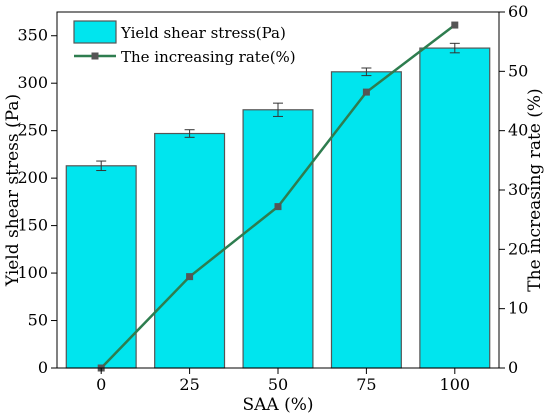 This screenshot has width=550, height=416. Describe the element at coordinates (366, 384) in the screenshot. I see `x-tick-label: 75` at that location.